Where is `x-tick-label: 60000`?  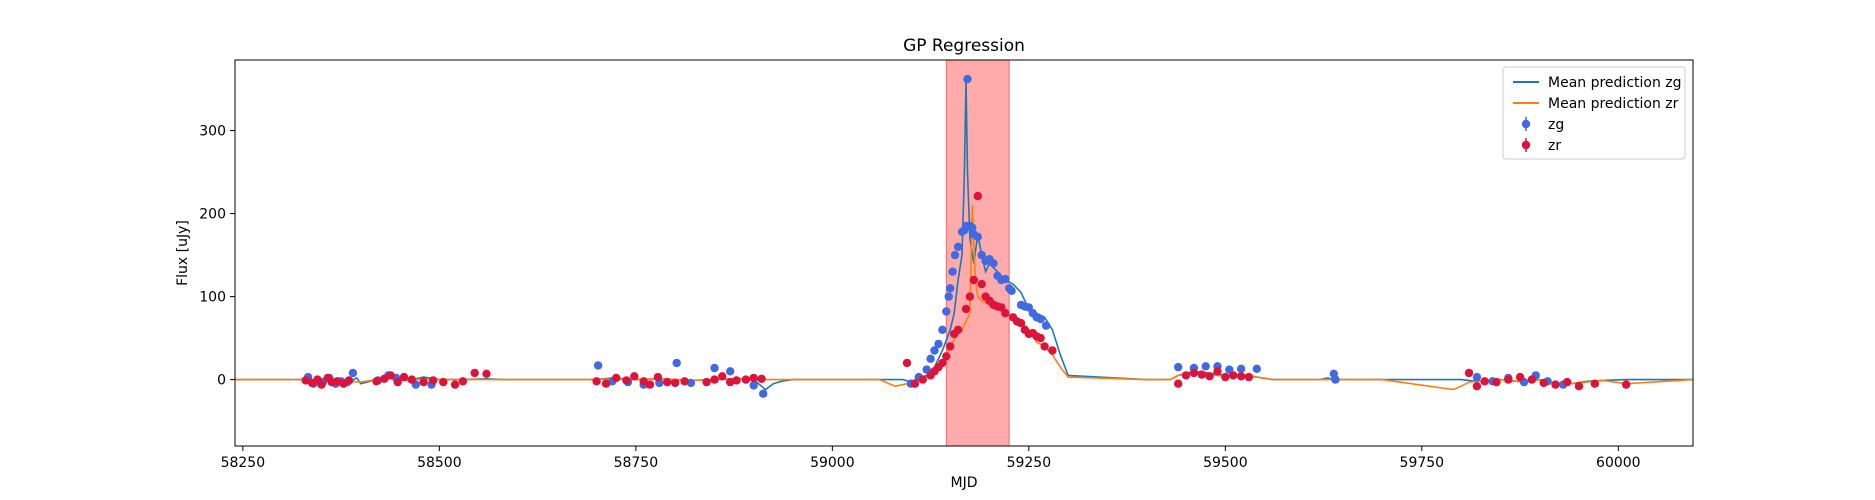 x-tick-label: 60000 is located at coordinates (1618, 463).